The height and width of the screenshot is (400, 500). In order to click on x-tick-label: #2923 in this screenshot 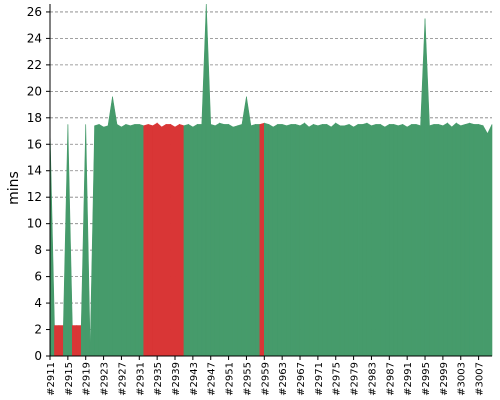, I will do `click(105, 379)`.